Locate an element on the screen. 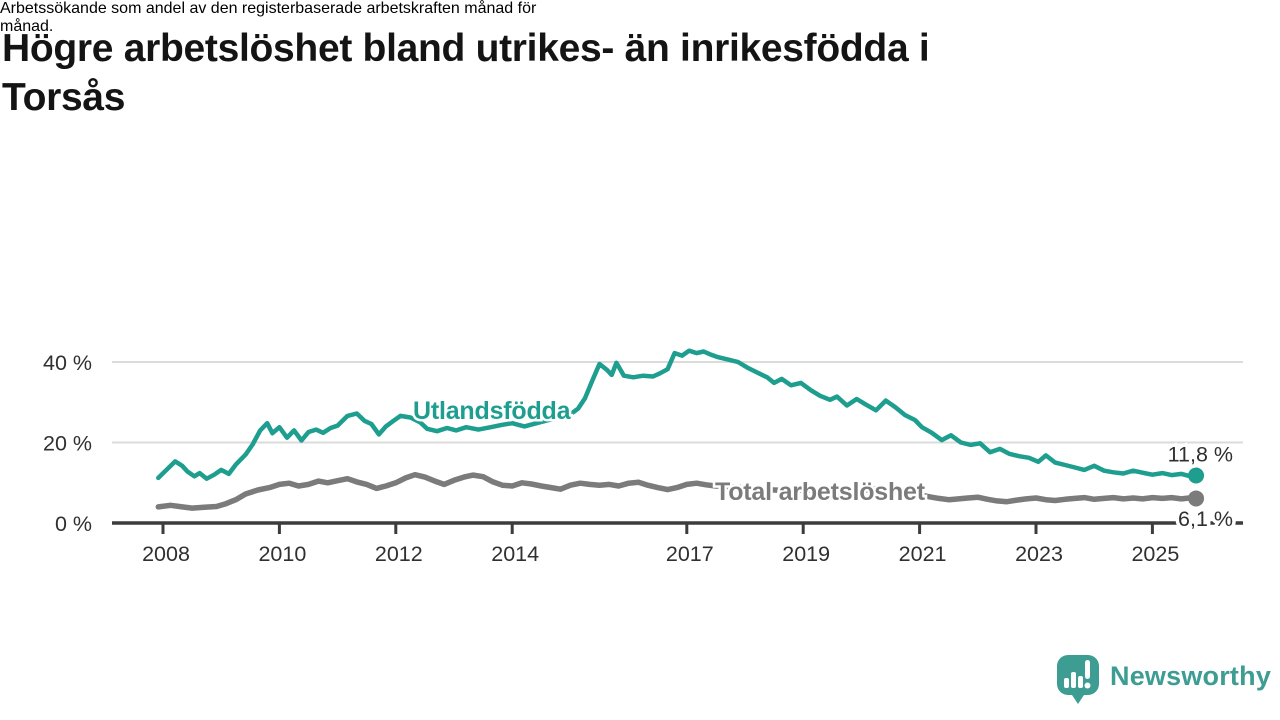  x-tick-label: 2021 is located at coordinates (923, 554).